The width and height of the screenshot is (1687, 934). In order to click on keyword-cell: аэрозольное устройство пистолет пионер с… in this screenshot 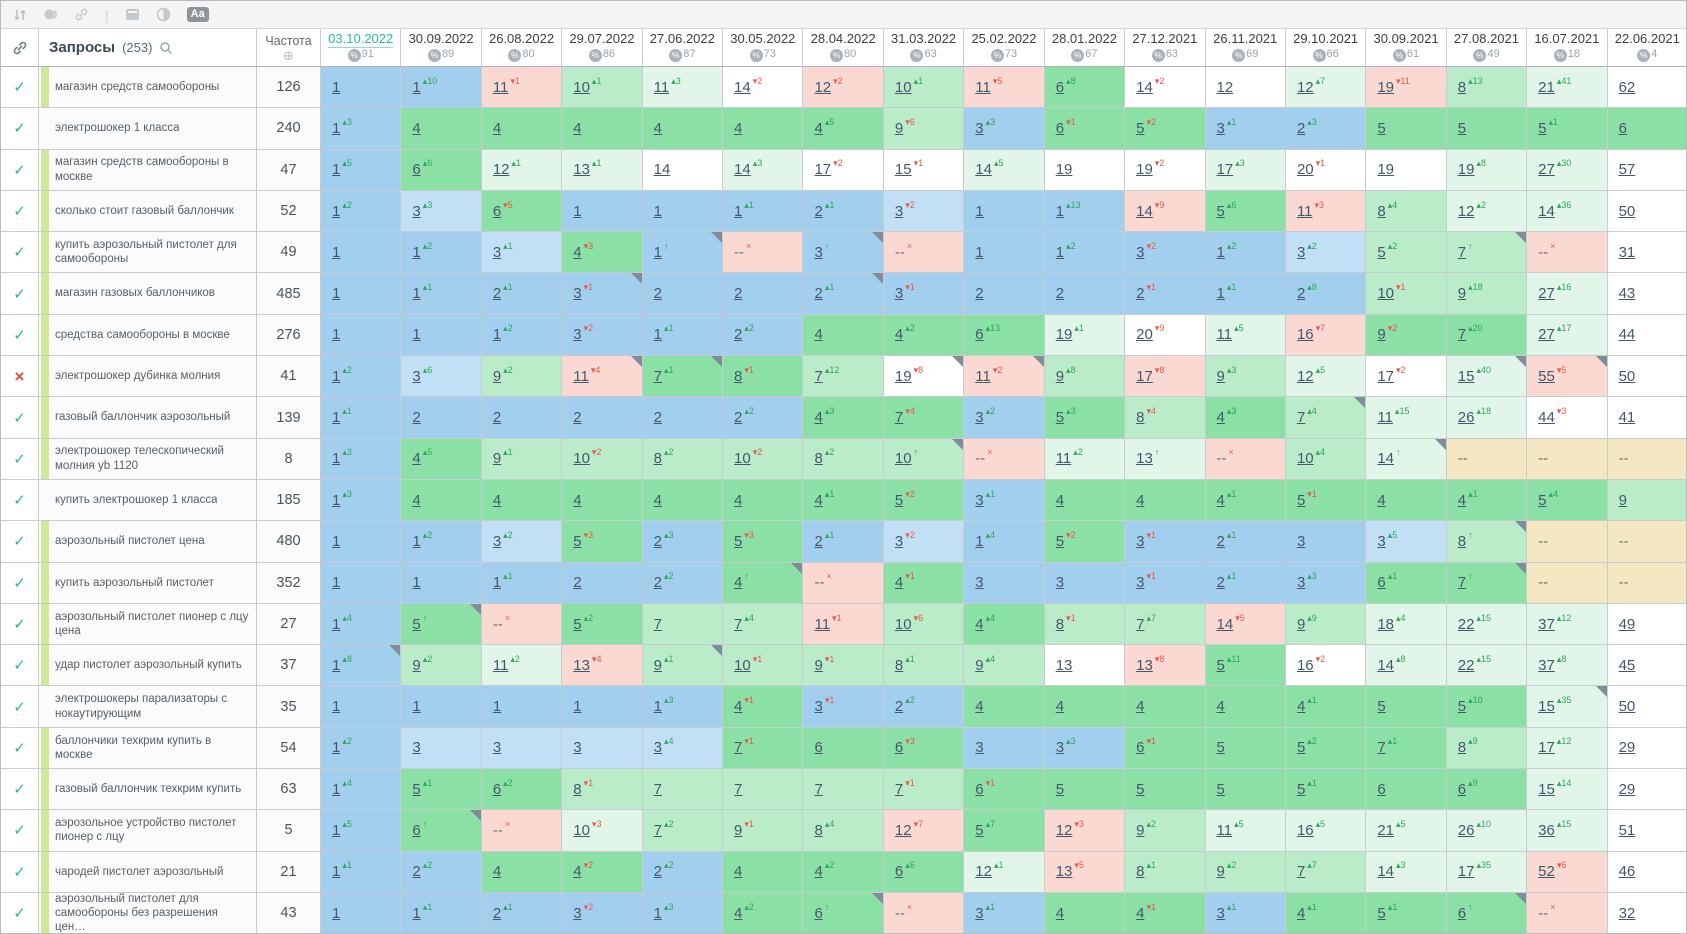, I will do `click(148, 831)`.